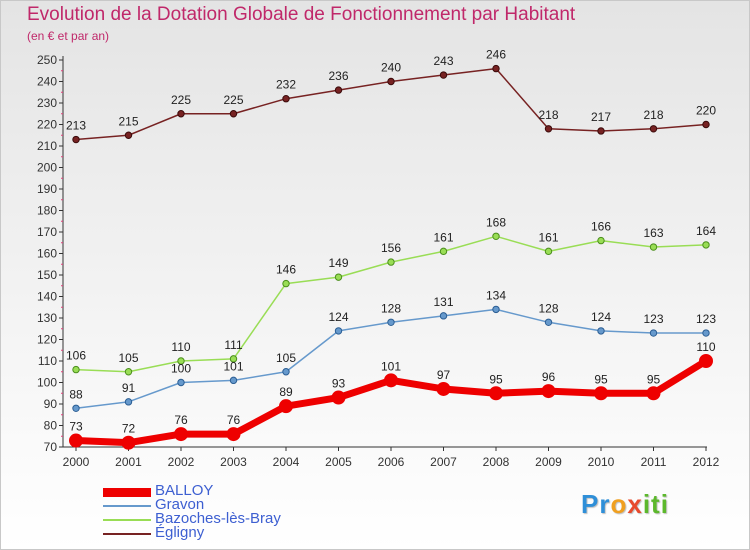 This screenshot has height=550, width=750. What do you see at coordinates (129, 388) in the screenshot?
I see `data-label-gravon: 91` at bounding box center [129, 388].